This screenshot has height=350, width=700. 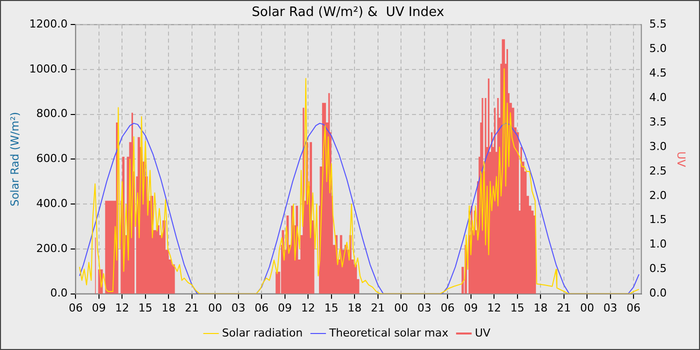 What do you see at coordinates (48, 23) in the screenshot?
I see `y-tick-label: 1200.0` at bounding box center [48, 23].